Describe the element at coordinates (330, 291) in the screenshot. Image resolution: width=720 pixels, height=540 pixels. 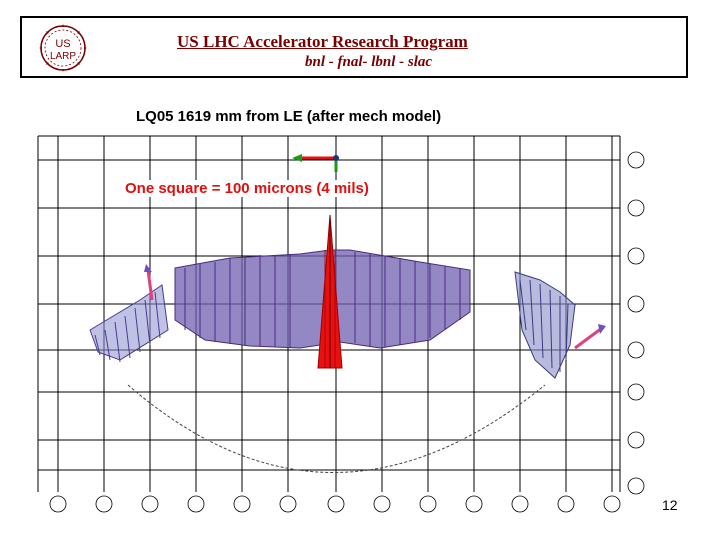
I see `center-spike` at that location.